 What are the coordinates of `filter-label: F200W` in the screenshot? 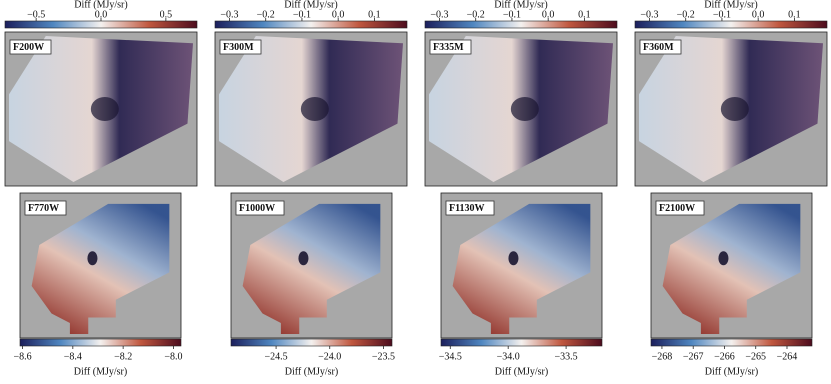 It's located at (28, 47).